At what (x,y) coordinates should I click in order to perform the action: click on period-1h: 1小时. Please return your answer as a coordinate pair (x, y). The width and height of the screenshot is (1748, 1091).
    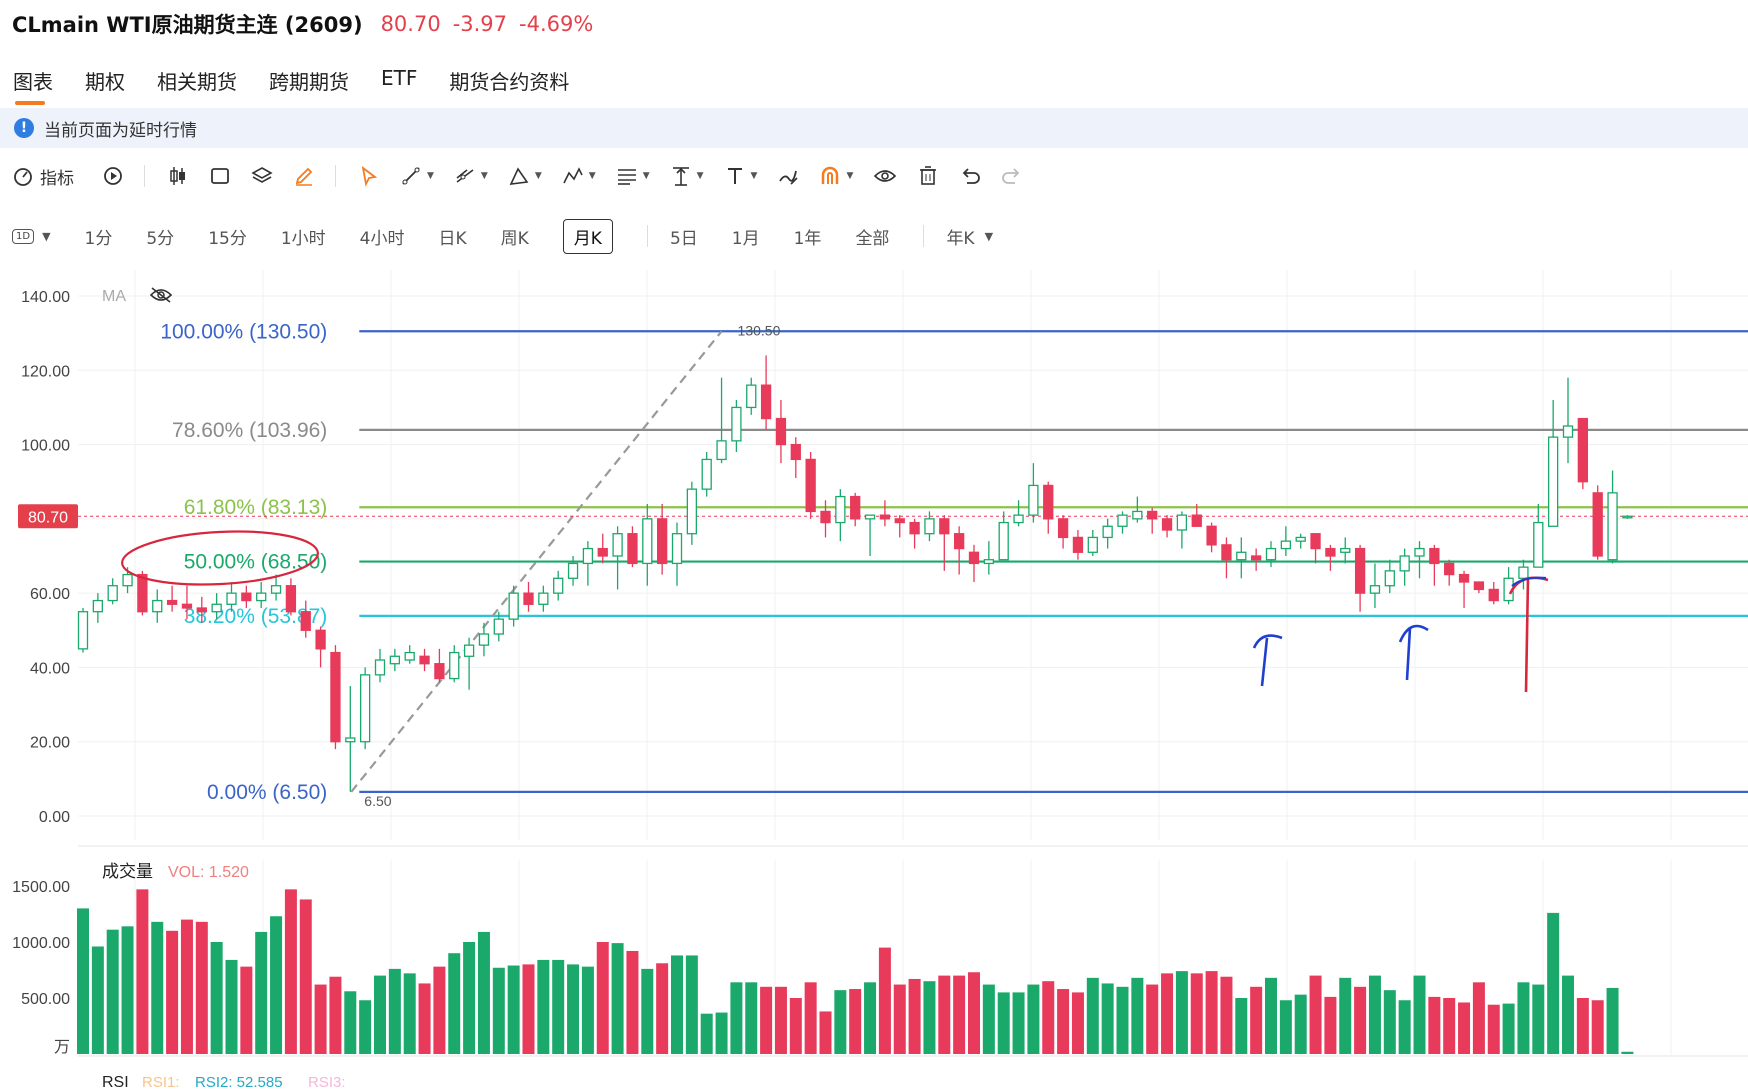
    Looking at the image, I should click on (303, 238).